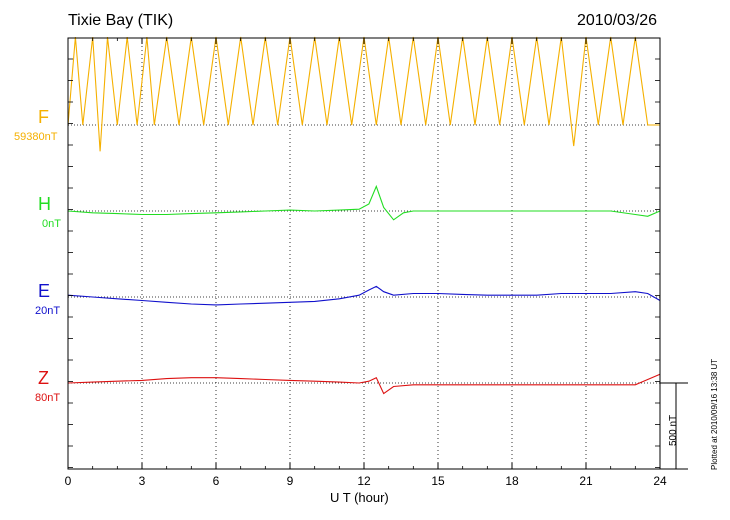 This screenshot has width=730, height=520. What do you see at coordinates (290, 481) in the screenshot?
I see `x-tick-label: 9` at bounding box center [290, 481].